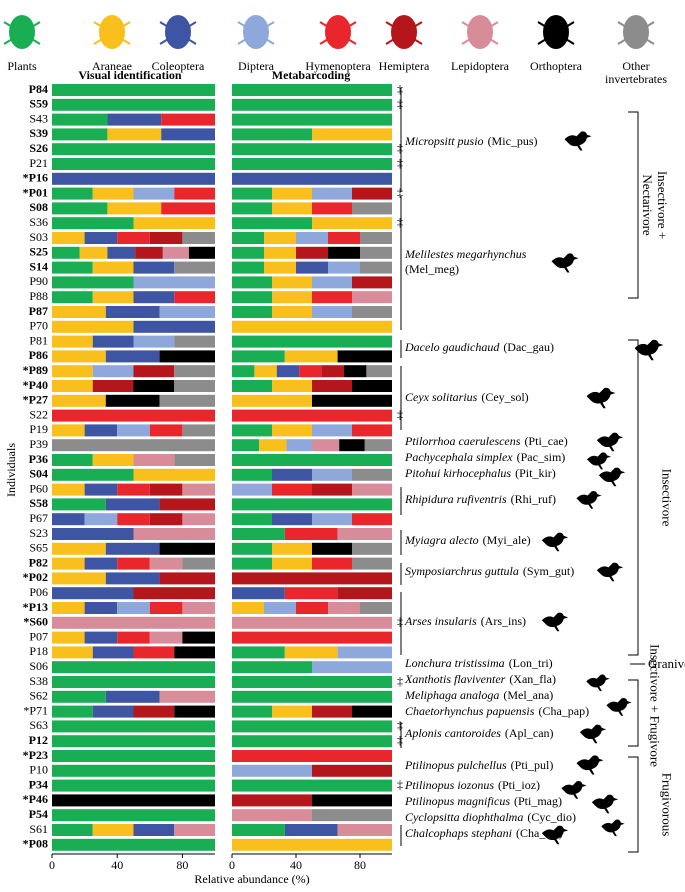  I want to click on row-label: P67, so click(38, 518).